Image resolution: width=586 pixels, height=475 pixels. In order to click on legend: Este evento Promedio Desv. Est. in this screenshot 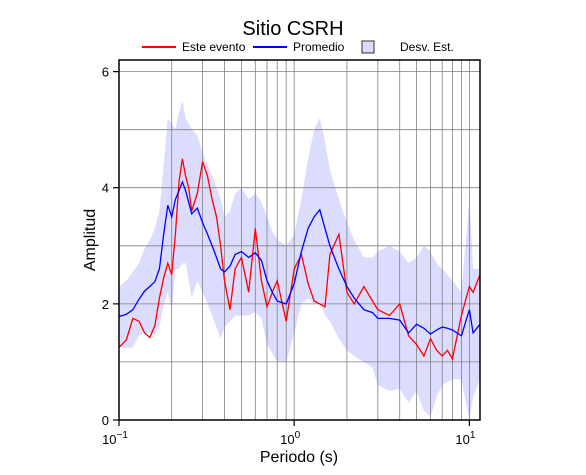, I will do `click(298, 47)`.